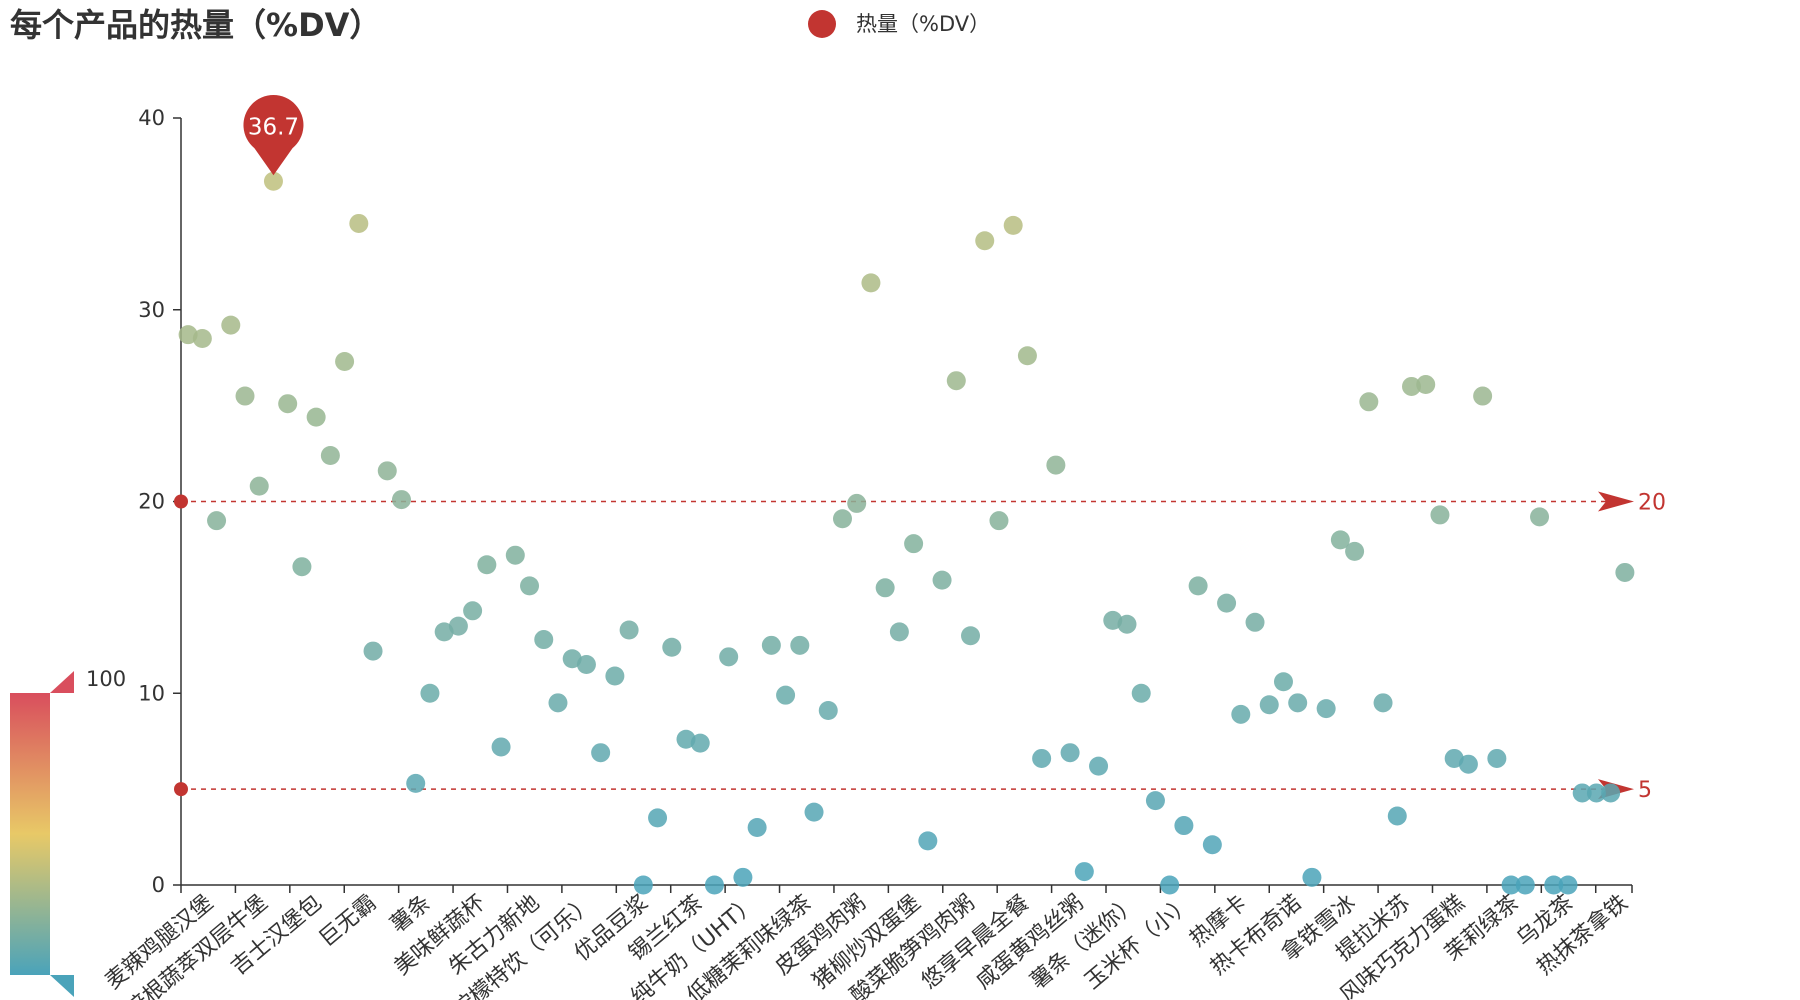  Describe the element at coordinates (62, 682) in the screenshot. I see `visual-map-handle-top` at that location.